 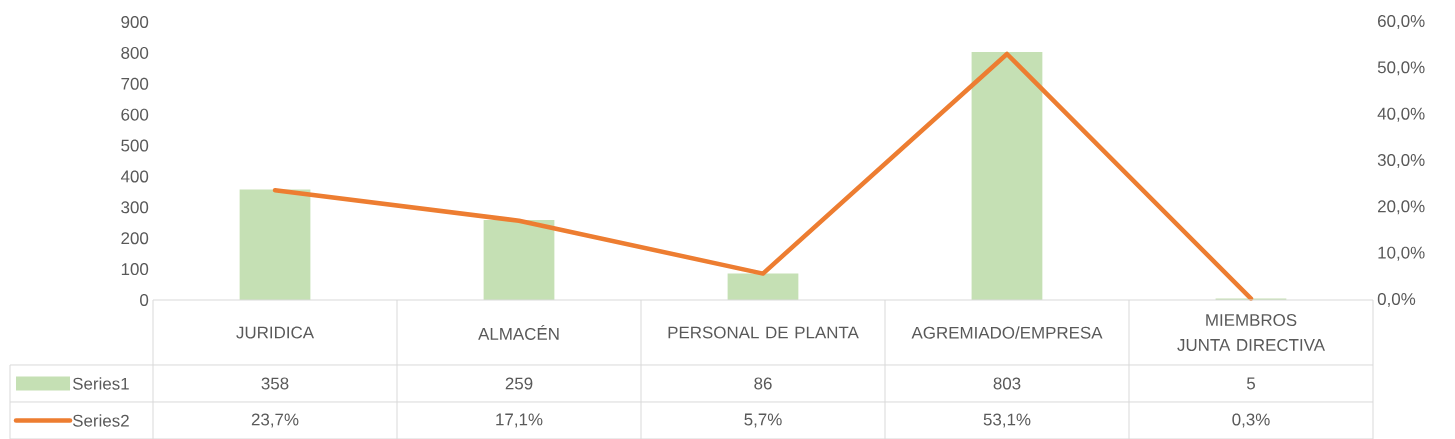 I want to click on data-label: 358, so click(x=275, y=383).